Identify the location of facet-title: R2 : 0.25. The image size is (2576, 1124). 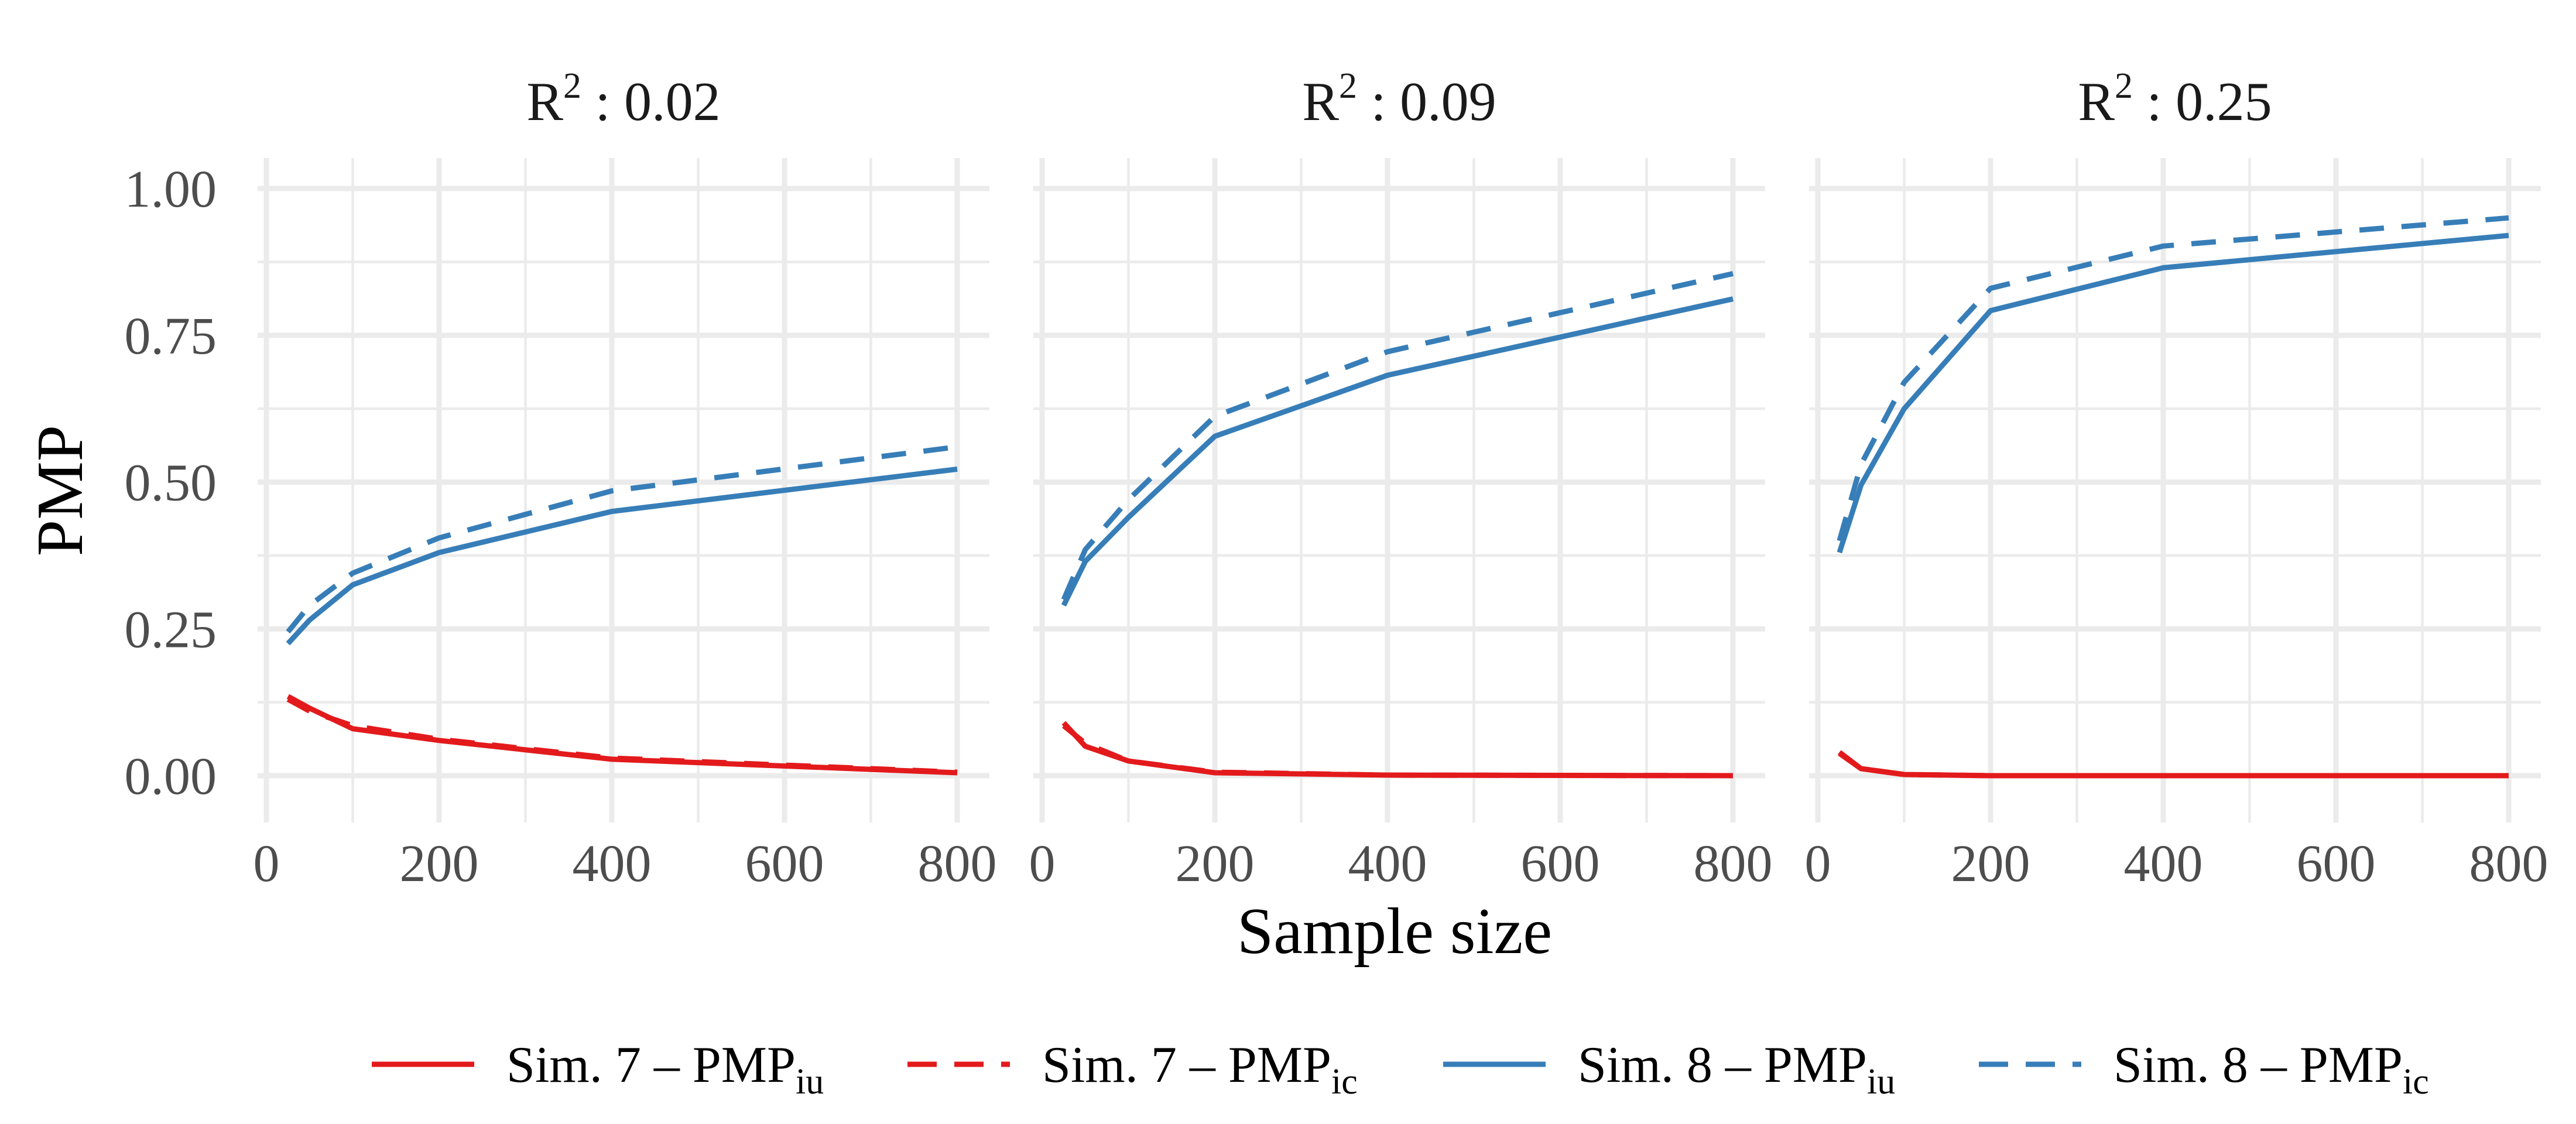
(2175, 99).